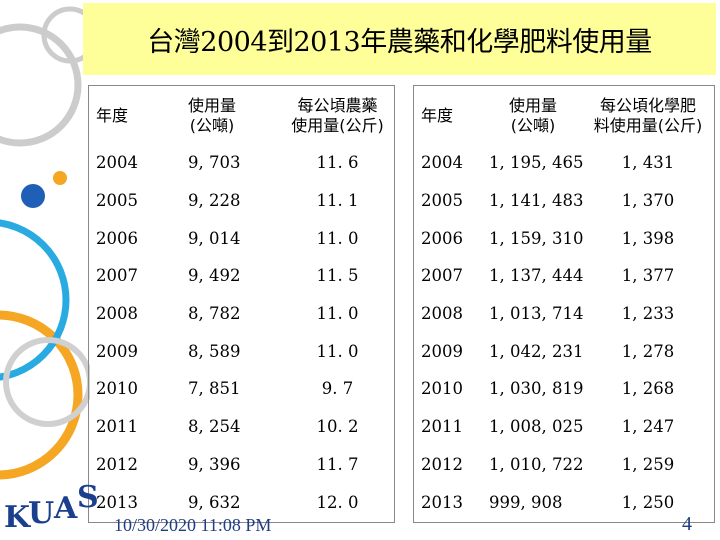  I want to click on value-cell: 9, 014, so click(214, 238).